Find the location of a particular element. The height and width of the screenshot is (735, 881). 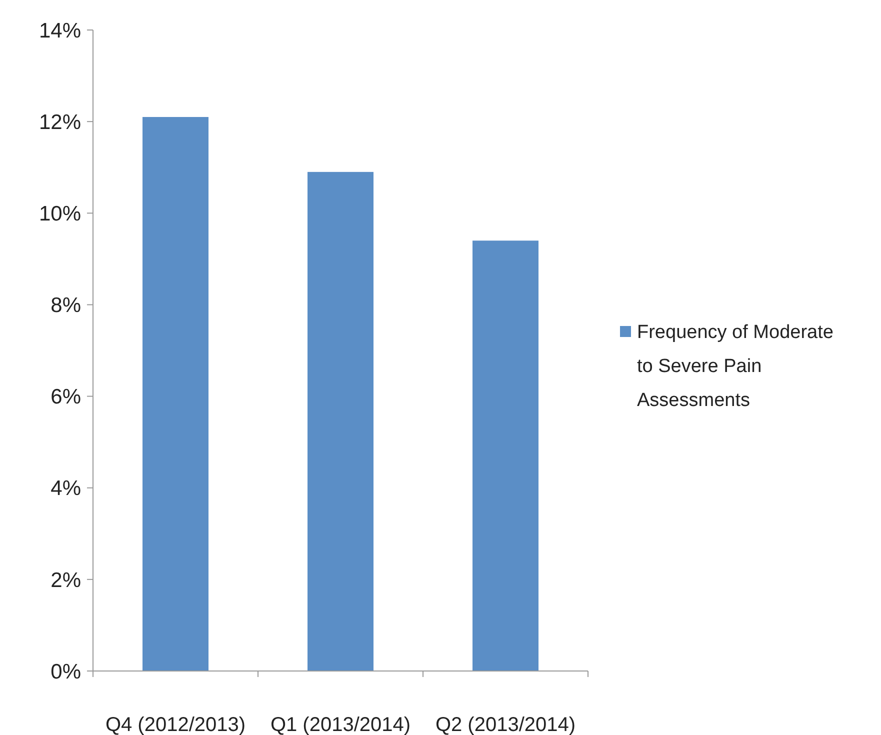

y-tick-label: 0% is located at coordinates (65, 672).